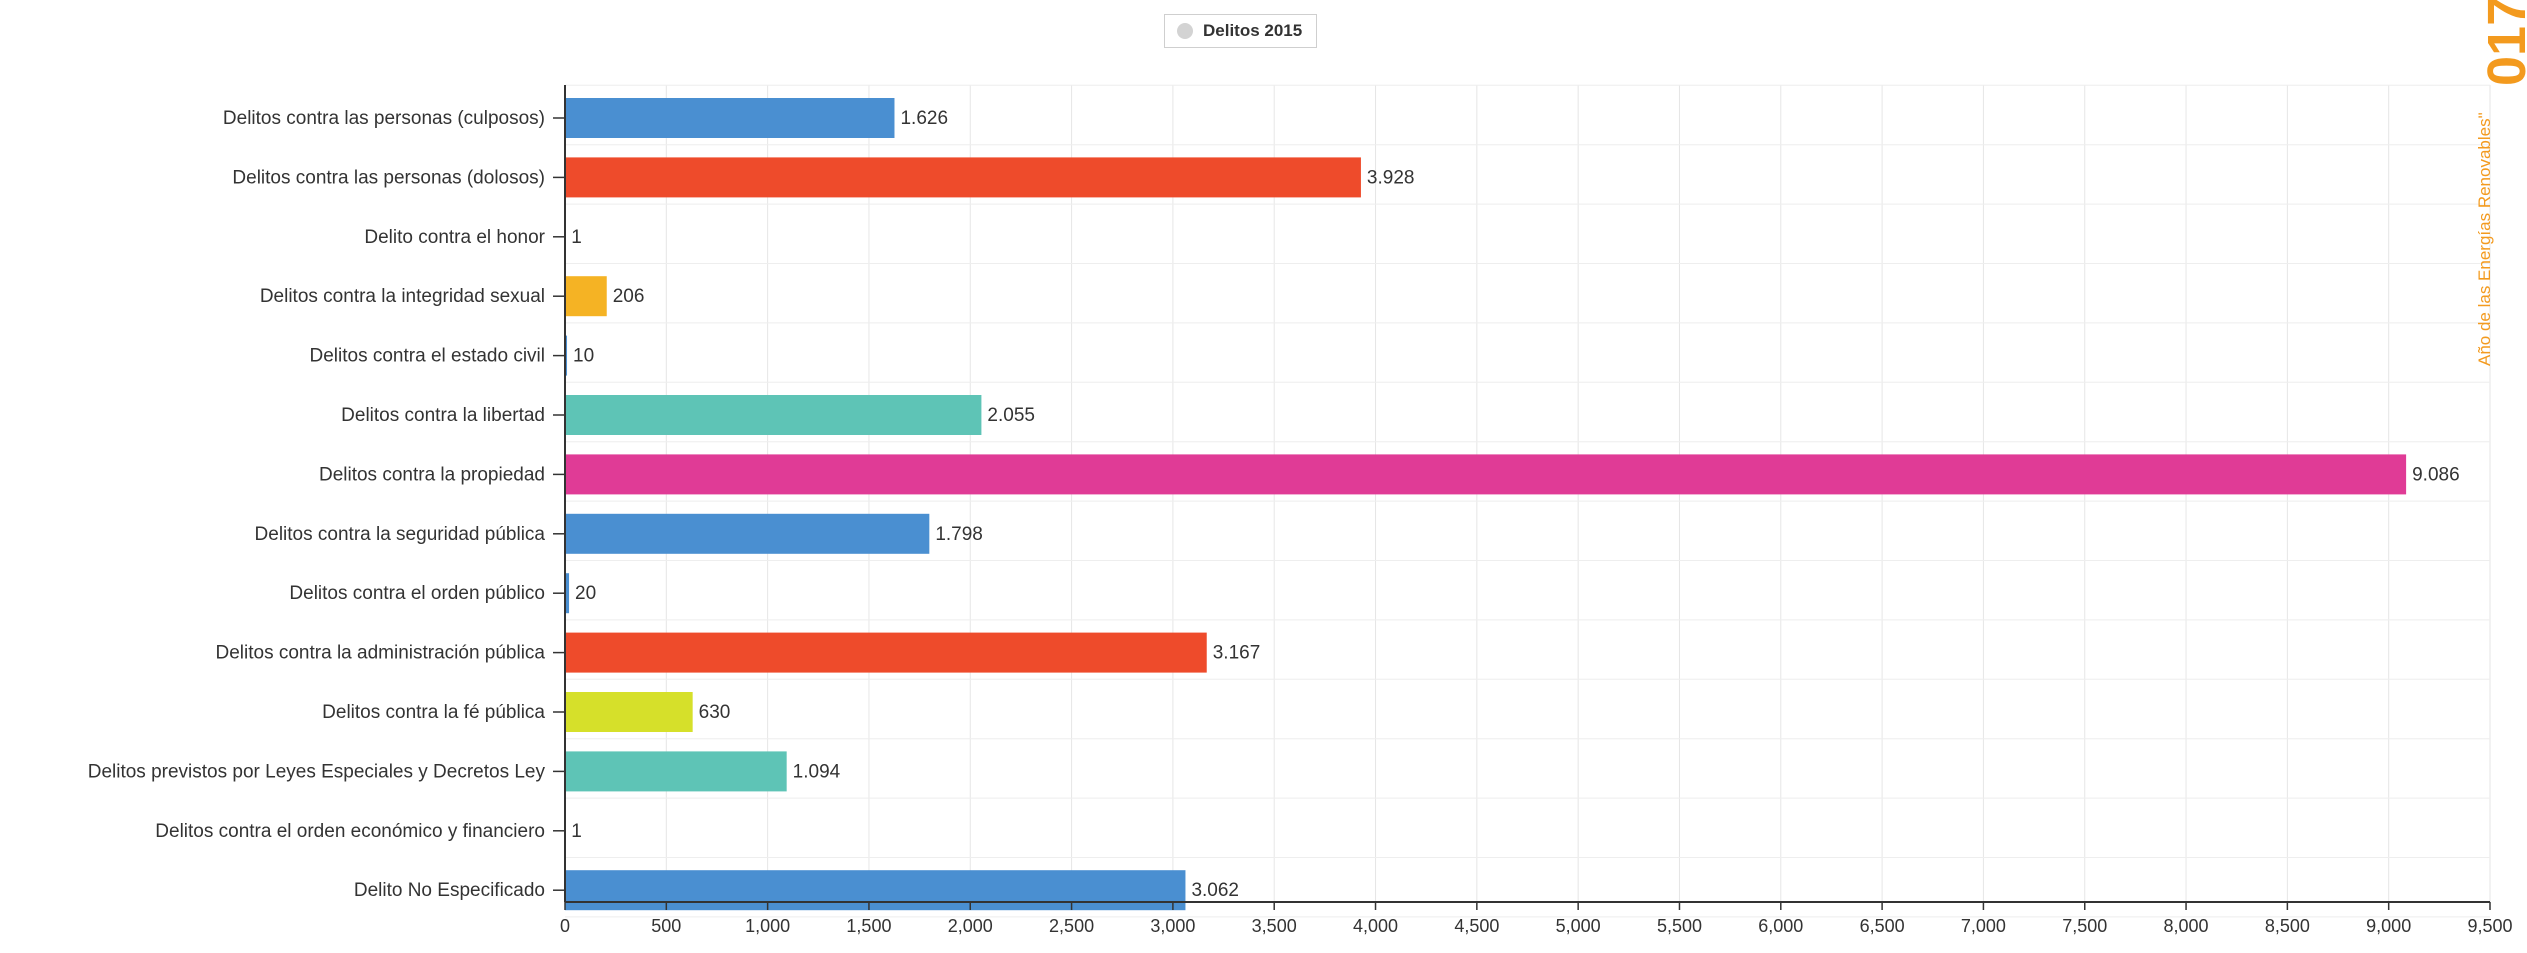 This screenshot has width=2527, height=953. I want to click on data-label: 3.062, so click(1215, 890).